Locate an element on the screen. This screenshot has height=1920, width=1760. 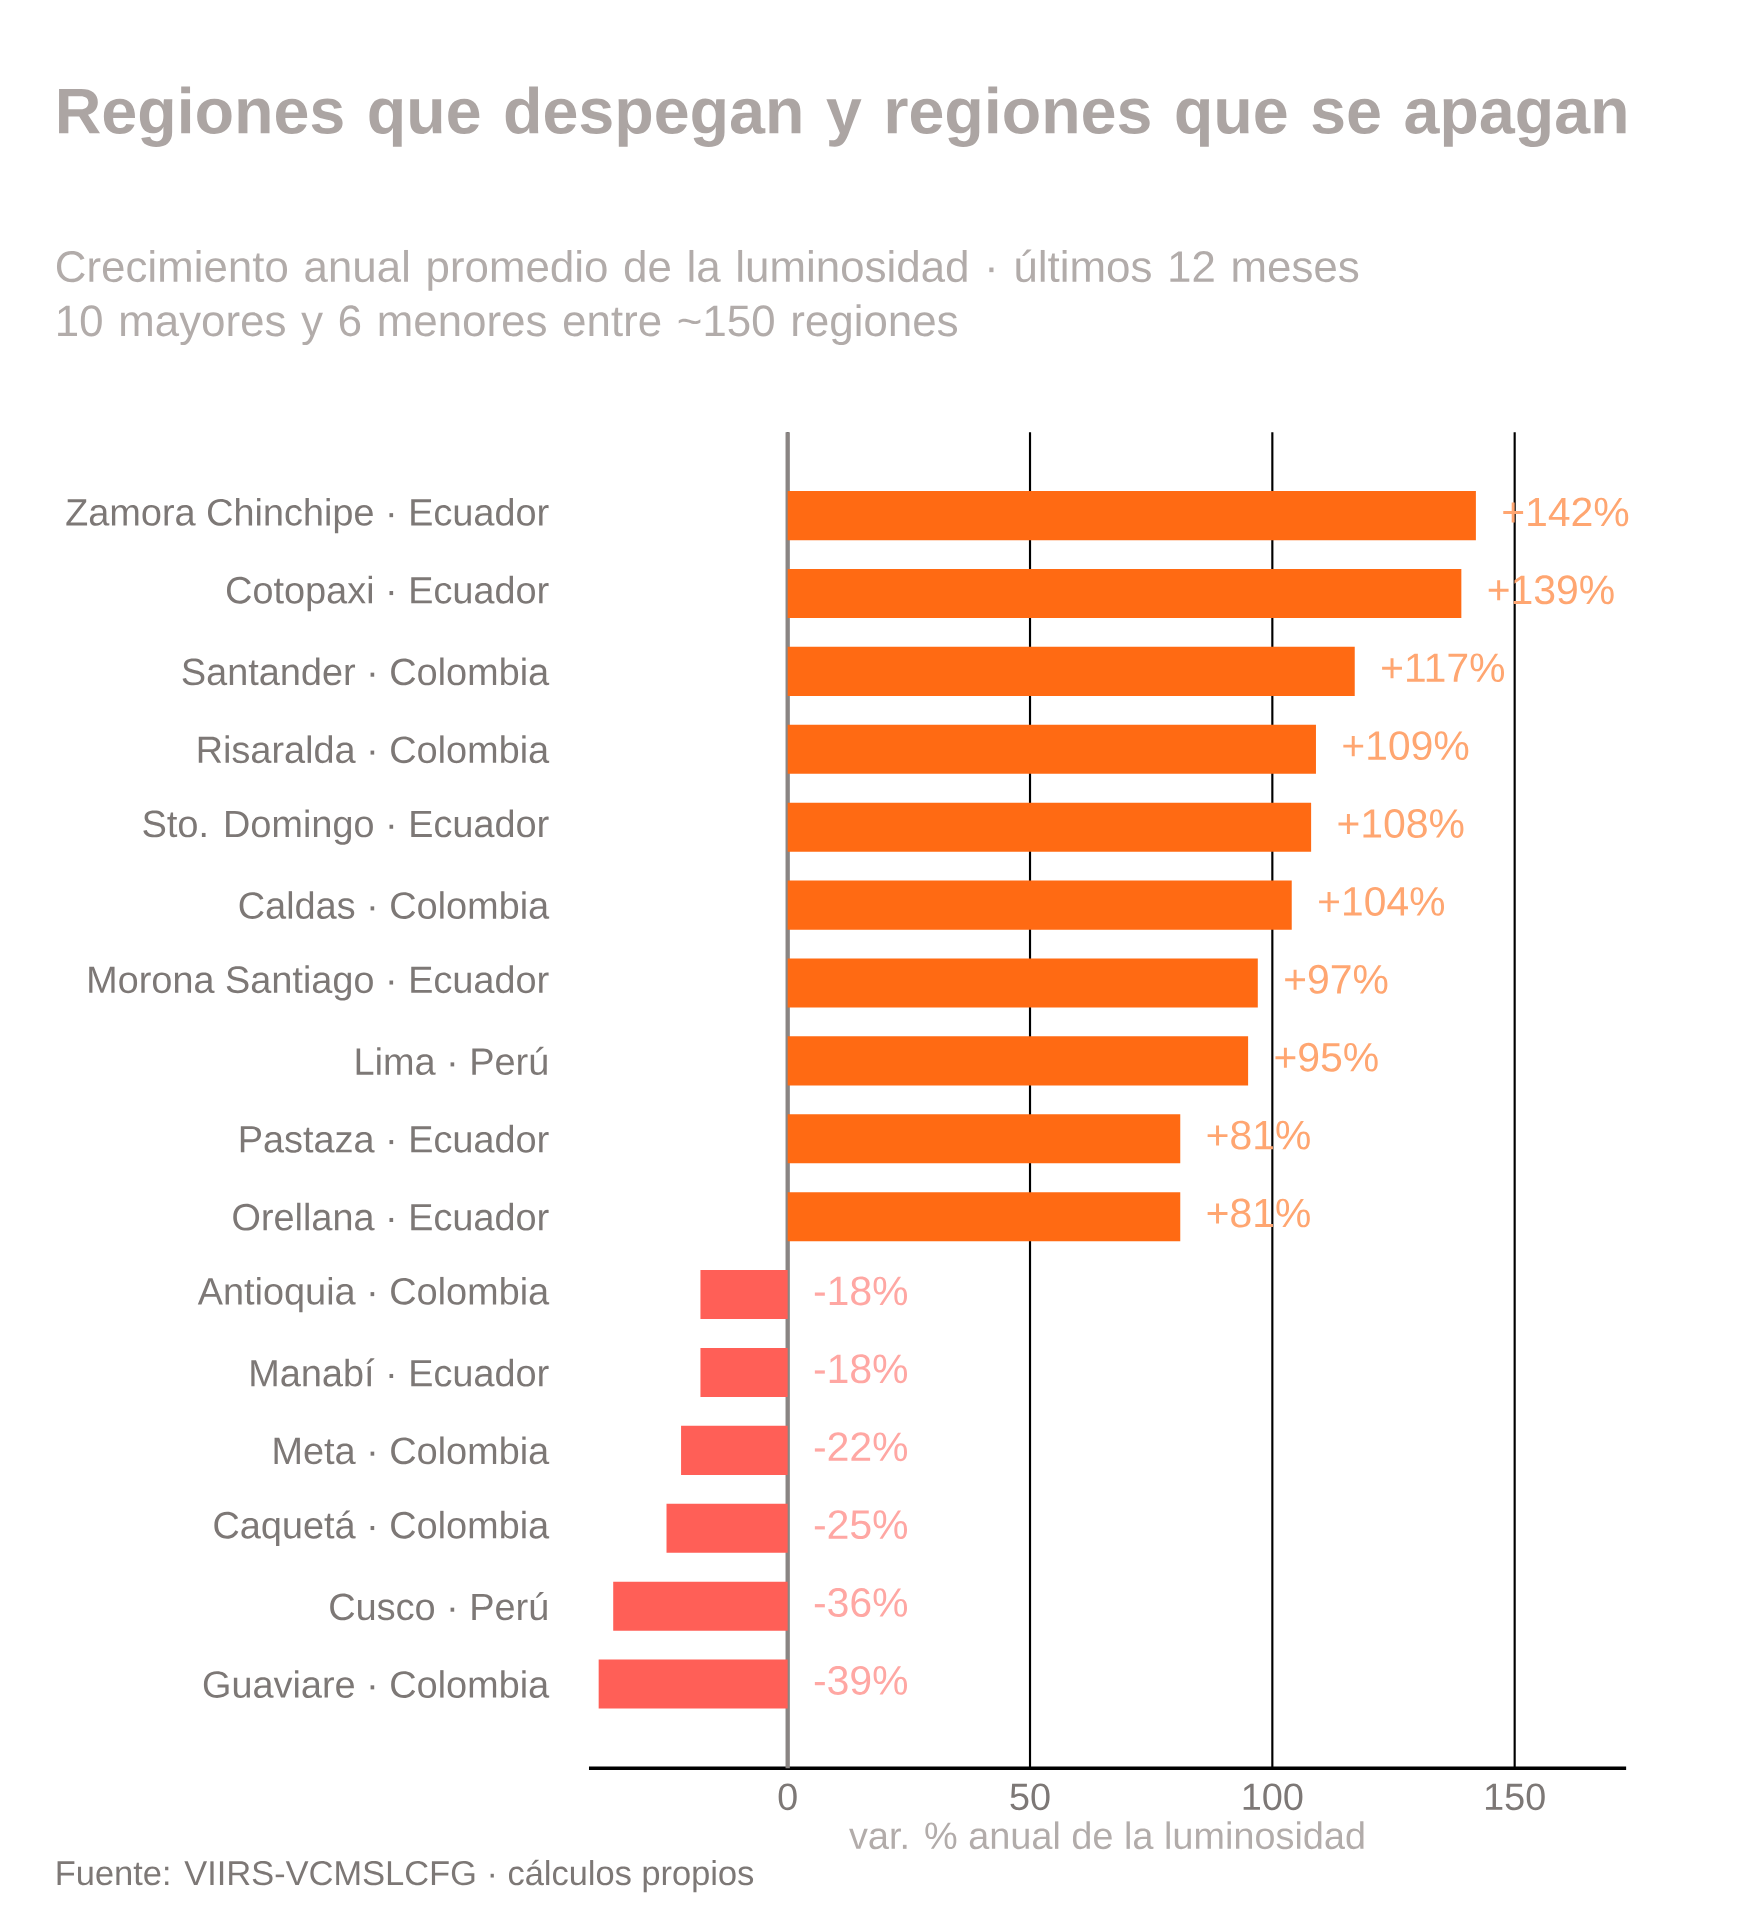
data-label: +109% is located at coordinates (1406, 746).